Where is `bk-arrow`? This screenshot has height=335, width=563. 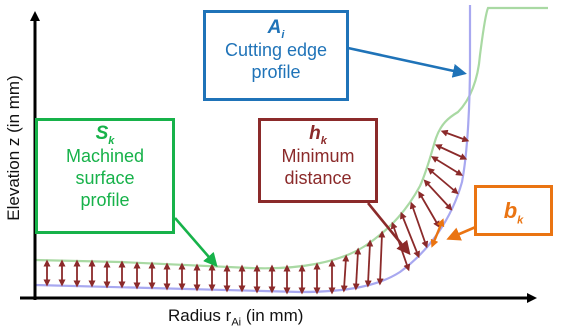
bk-arrow is located at coordinates (437, 233).